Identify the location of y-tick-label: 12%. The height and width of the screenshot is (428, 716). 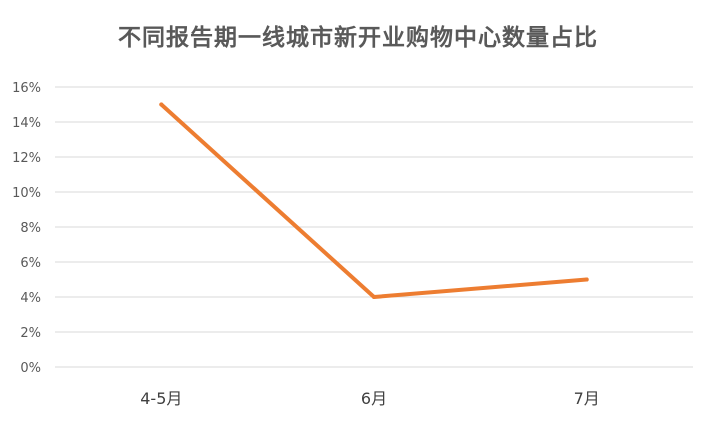
(26, 158).